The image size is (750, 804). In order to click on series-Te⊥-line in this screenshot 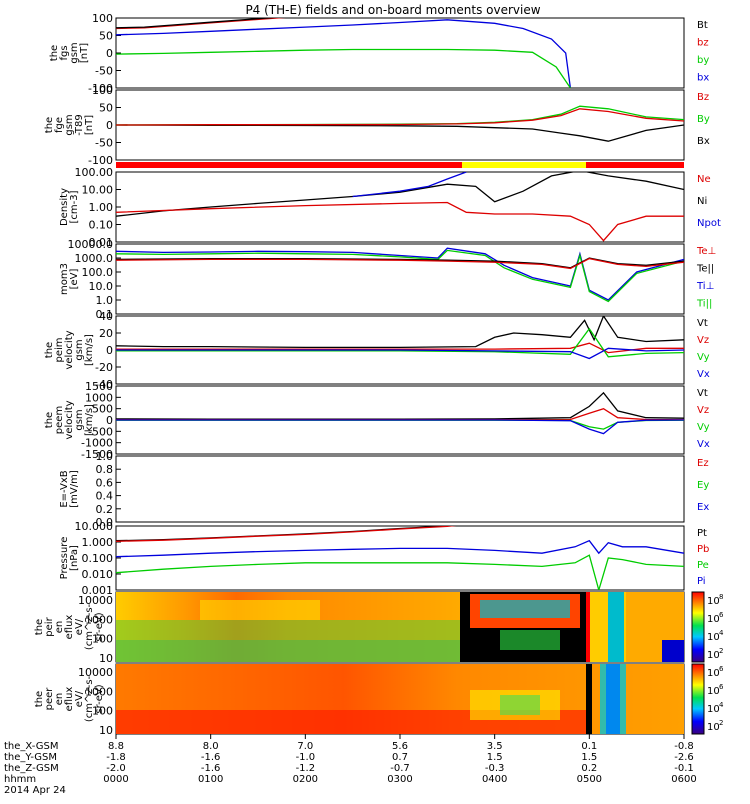, I will do `click(400, 263)`.